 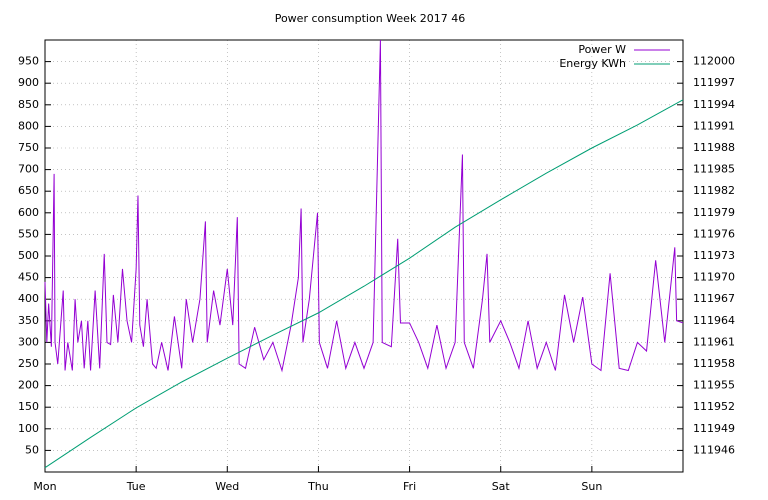 What do you see at coordinates (714, 147) in the screenshot?
I see `y2-tick-label: 111988` at bounding box center [714, 147].